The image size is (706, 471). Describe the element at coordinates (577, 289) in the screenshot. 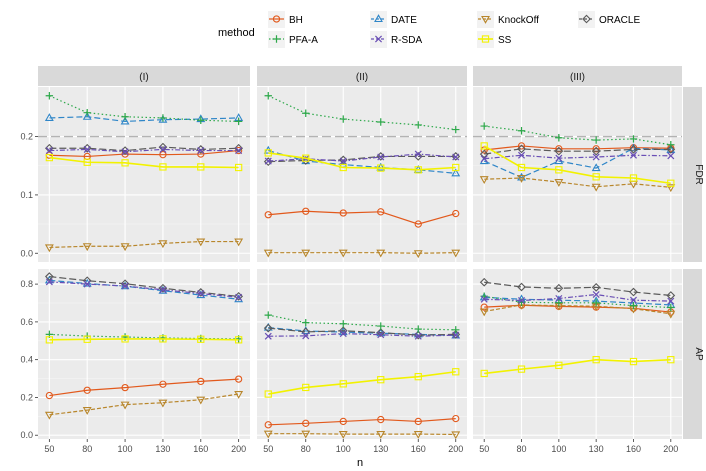

I see `line-oracle` at that location.